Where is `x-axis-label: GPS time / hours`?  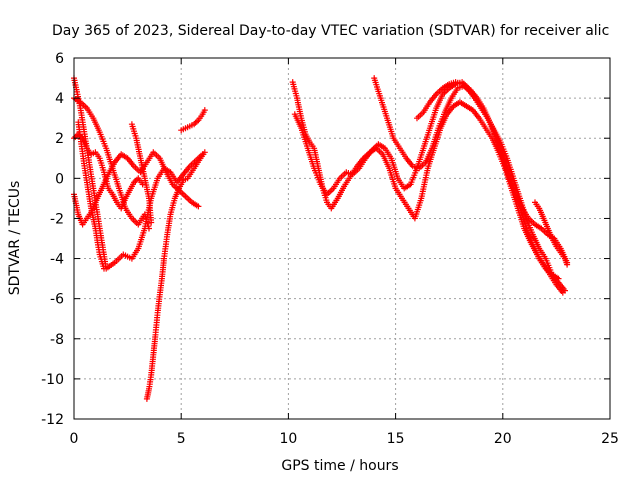
x-axis-label: GPS time / hours is located at coordinates (339, 466).